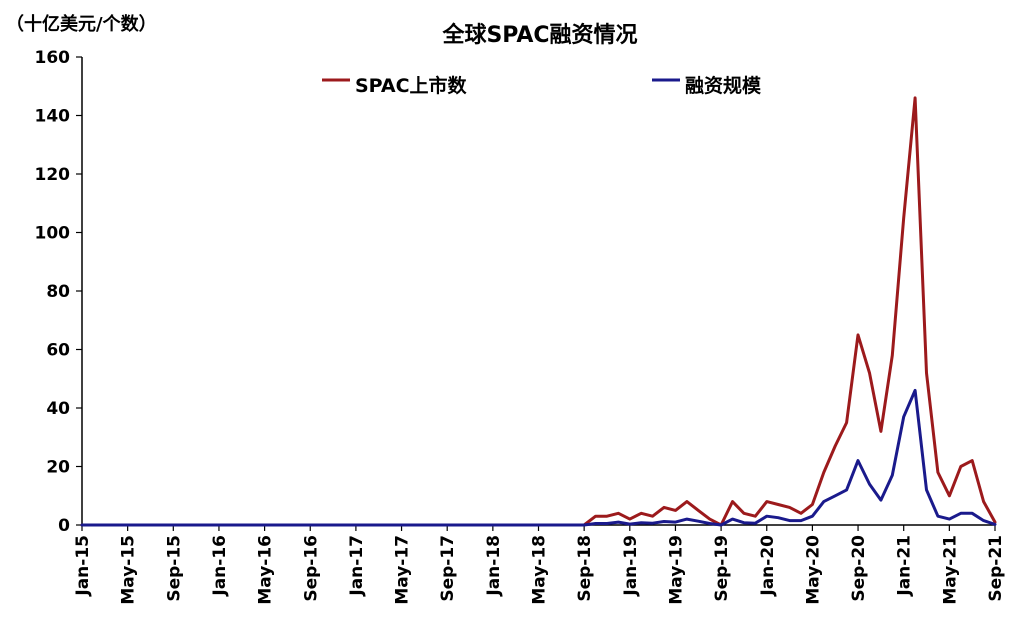  Describe the element at coordinates (357, 566) in the screenshot. I see `x-tick-label: Jan-17` at that location.